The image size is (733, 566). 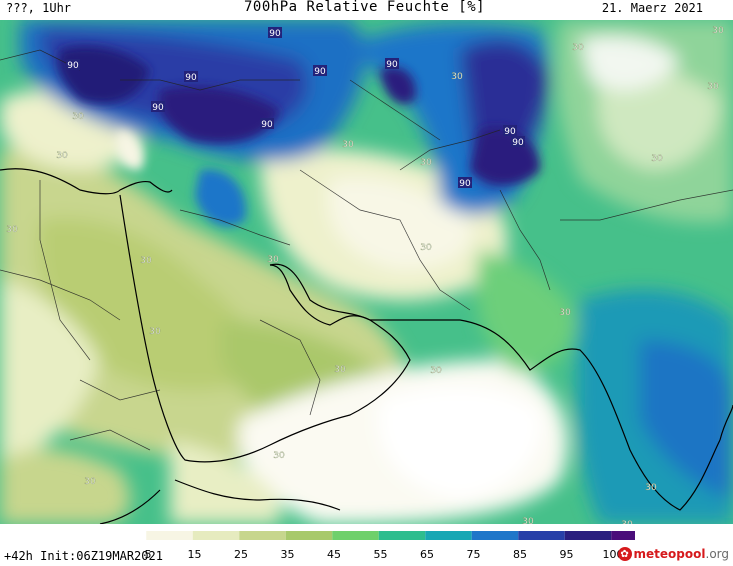 What do you see at coordinates (717, 554) in the screenshot?
I see `logo-tld: .org` at bounding box center [717, 554].